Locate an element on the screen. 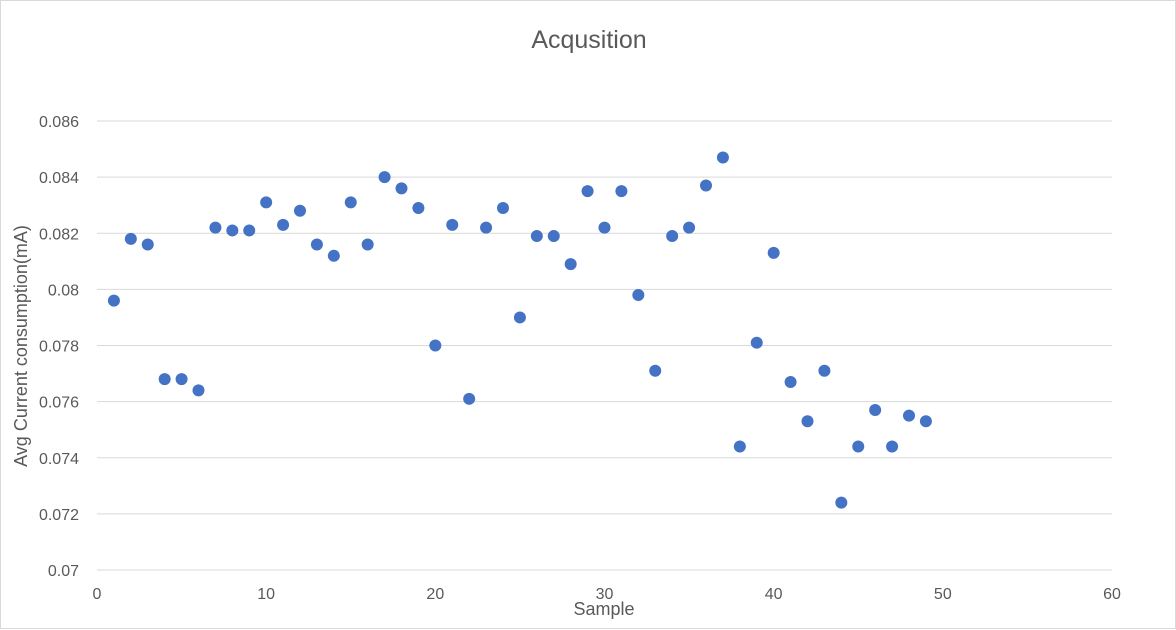  y-tick-label: 0.074 is located at coordinates (59, 459).